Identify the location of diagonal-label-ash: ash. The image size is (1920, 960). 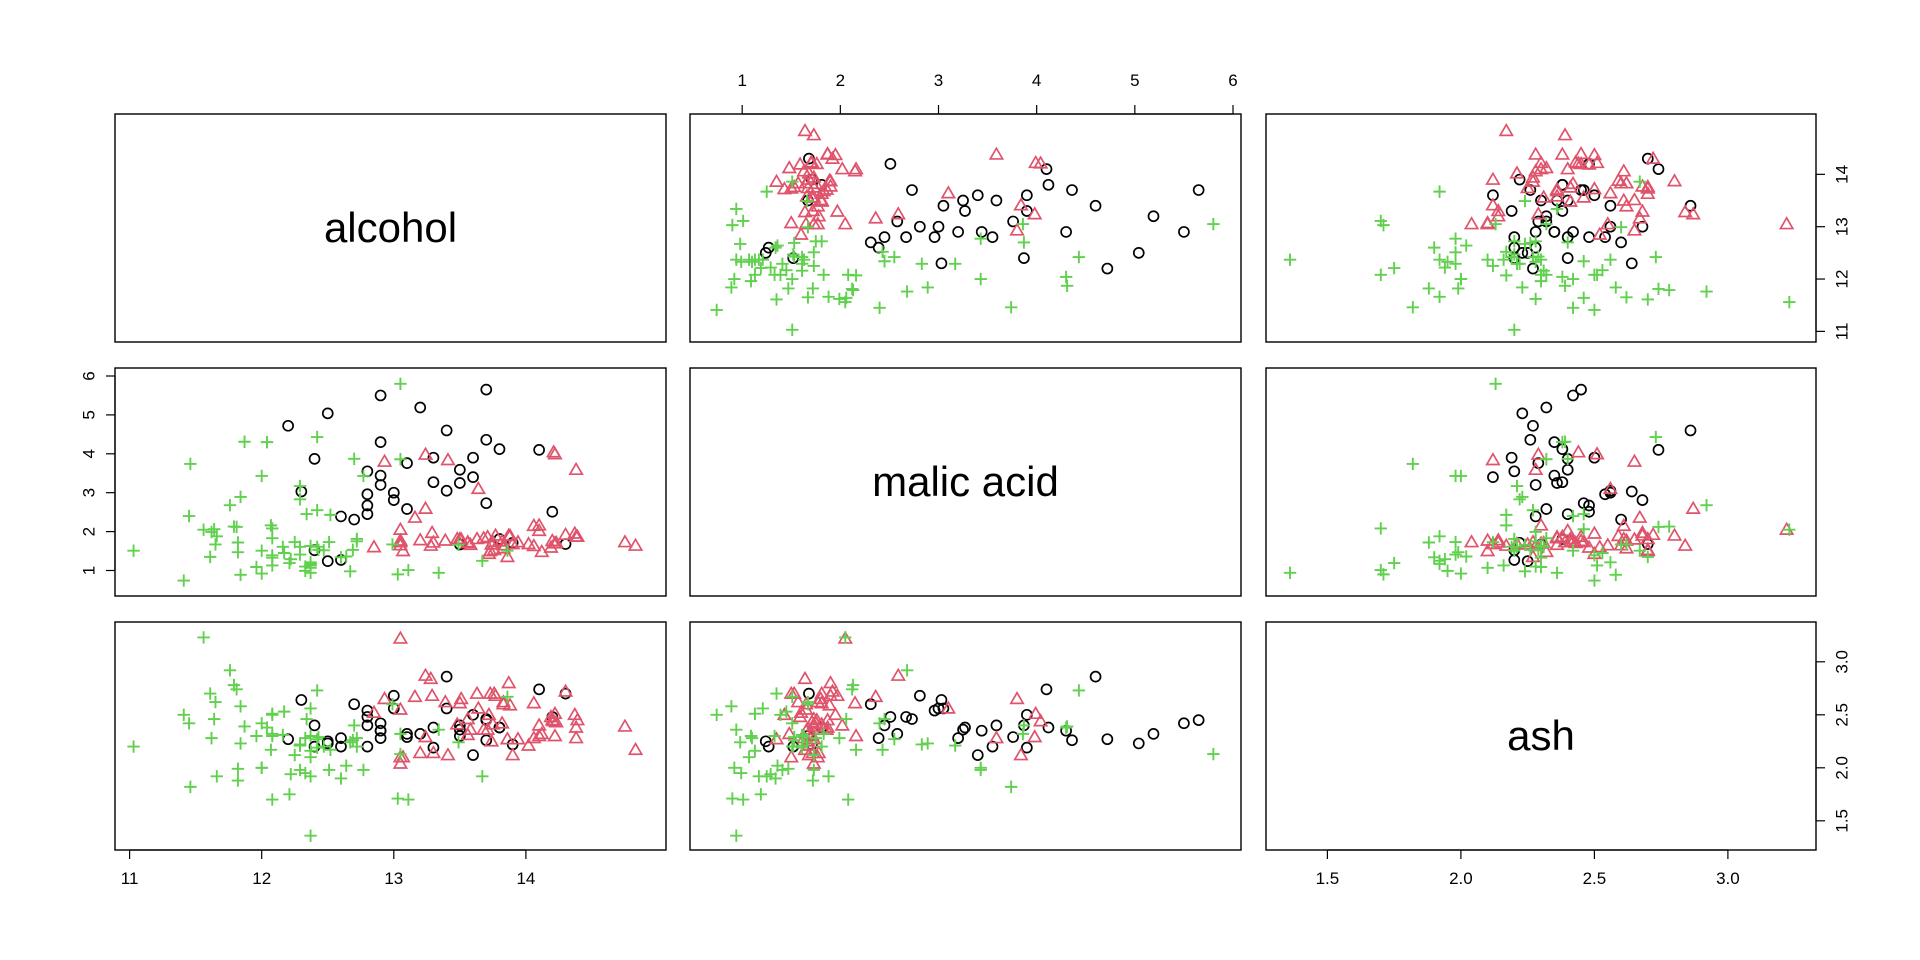
(1541, 735).